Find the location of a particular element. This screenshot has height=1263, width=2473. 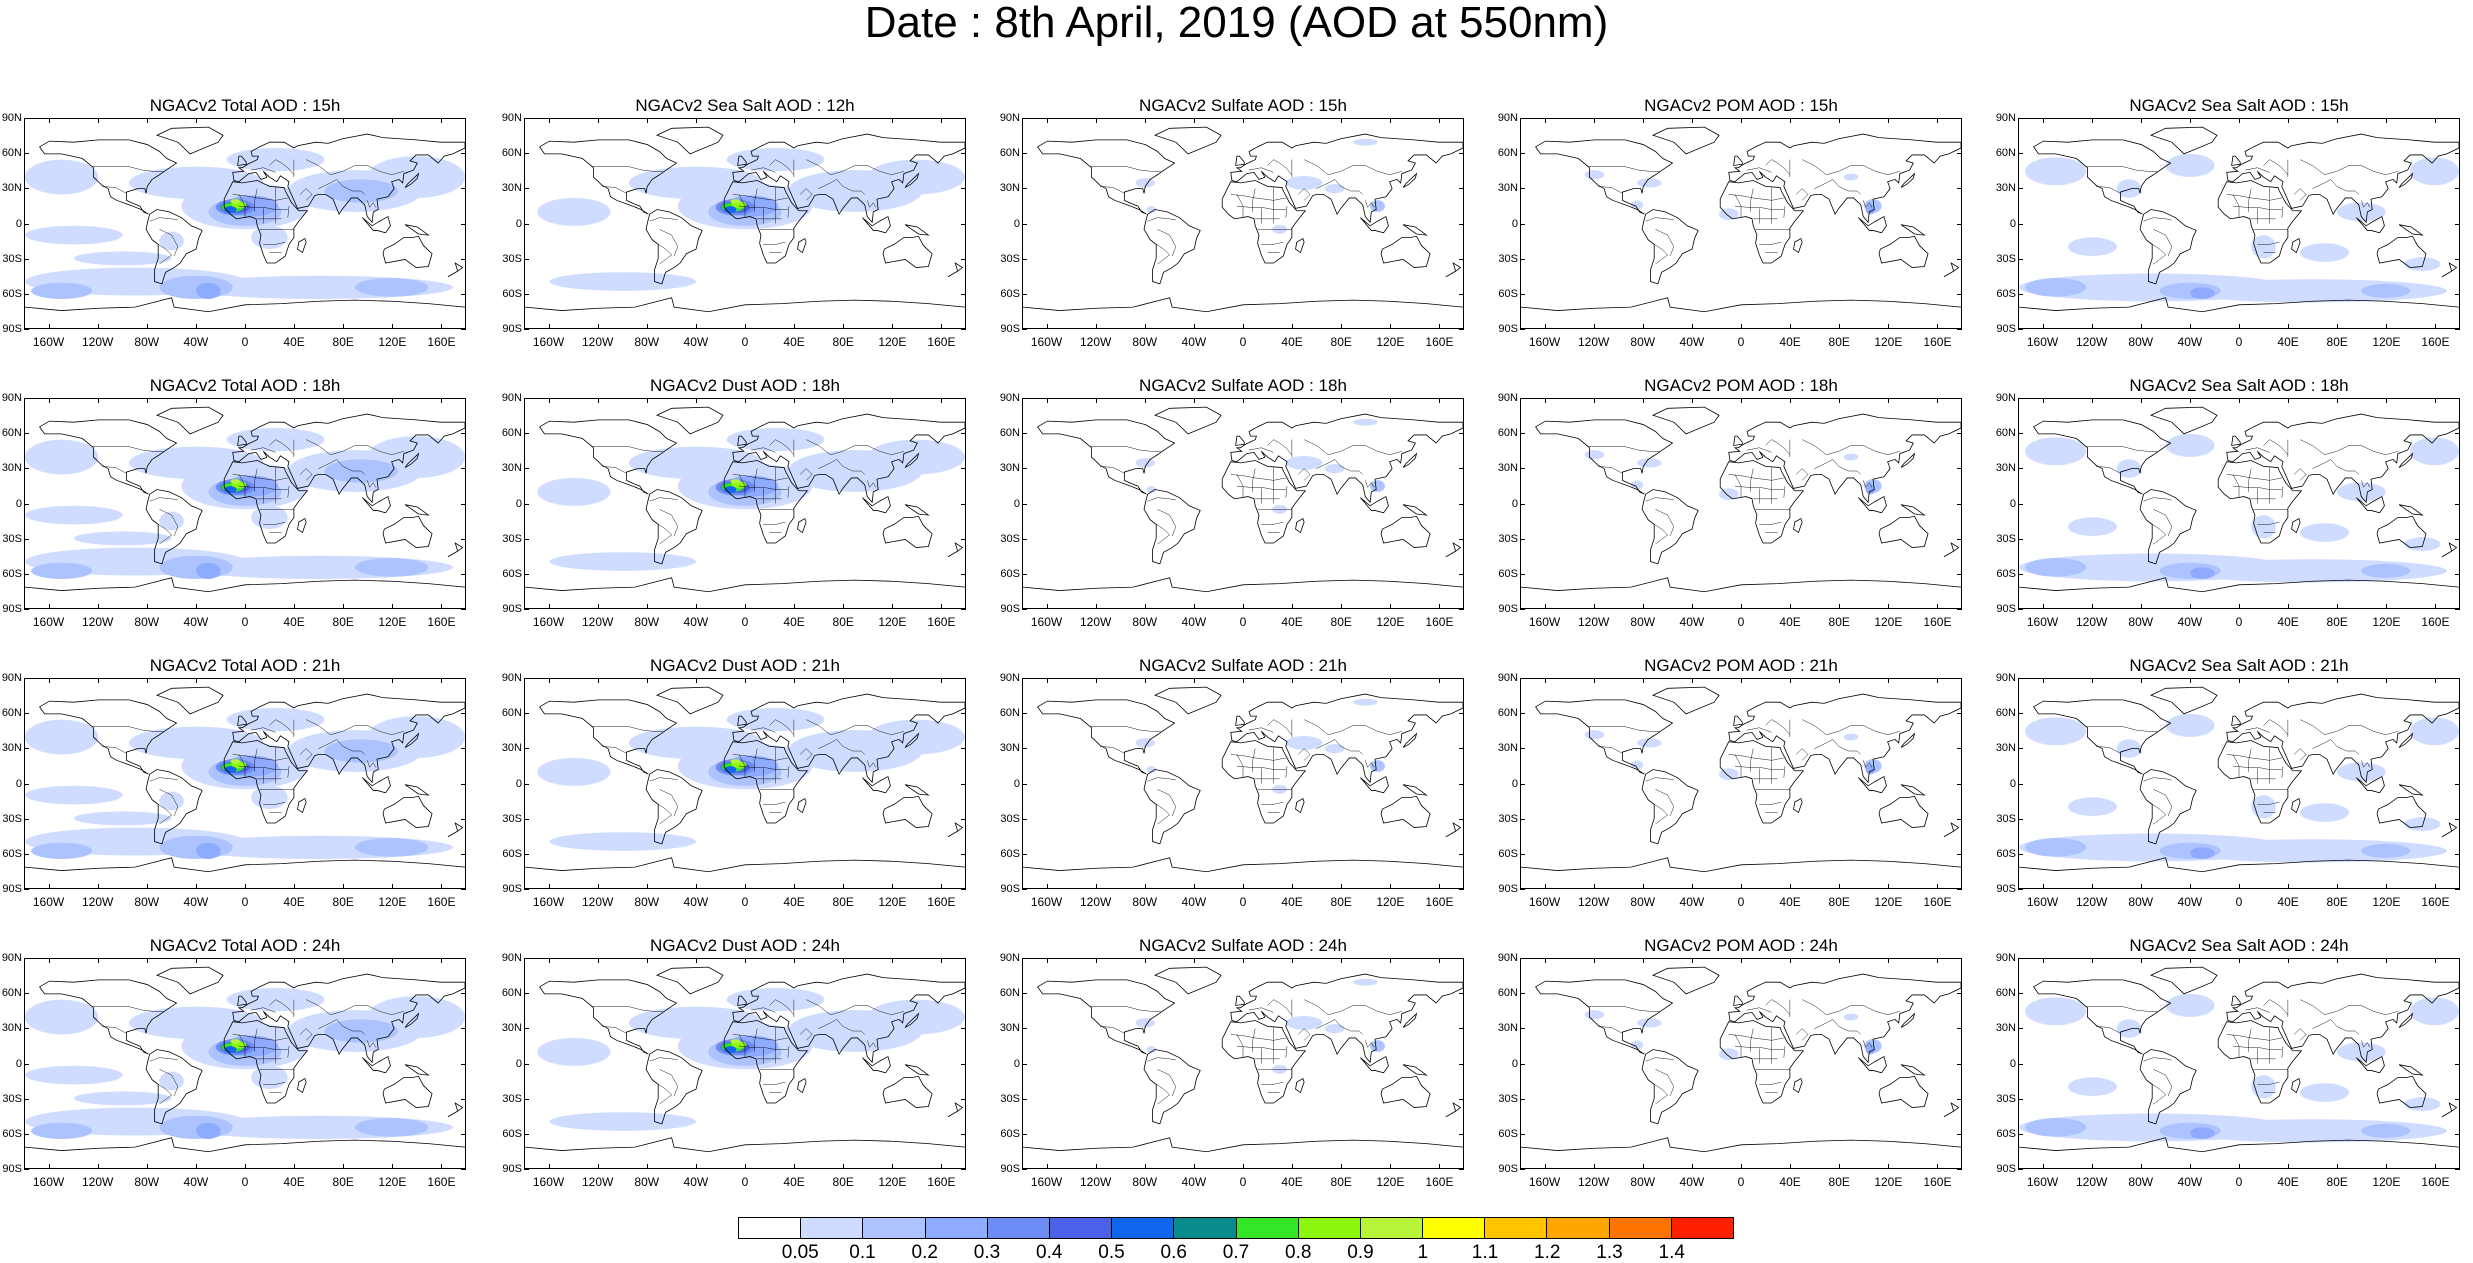

panel-title: NGACv2 Total AOD : 21h is located at coordinates (245, 665).